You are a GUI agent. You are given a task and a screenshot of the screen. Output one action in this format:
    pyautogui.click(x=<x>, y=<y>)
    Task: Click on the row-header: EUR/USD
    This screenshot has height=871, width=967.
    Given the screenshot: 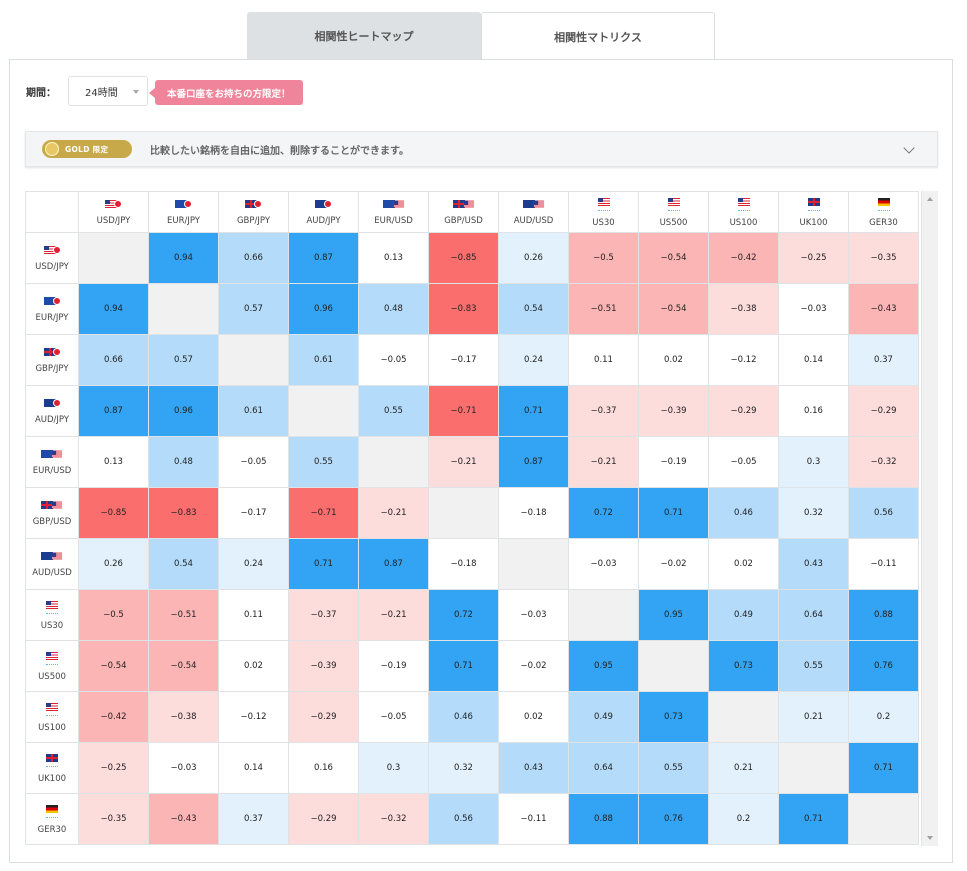 What is the action you would take?
    pyautogui.click(x=52, y=462)
    